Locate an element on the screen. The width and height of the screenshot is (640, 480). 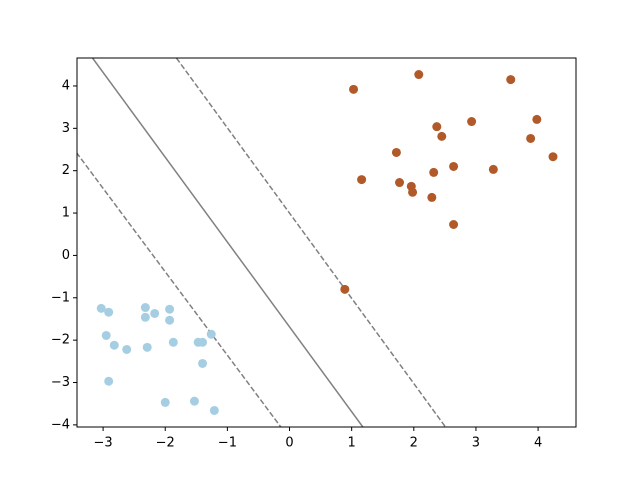
y-tick-label: 3 is located at coordinates (66, 128).